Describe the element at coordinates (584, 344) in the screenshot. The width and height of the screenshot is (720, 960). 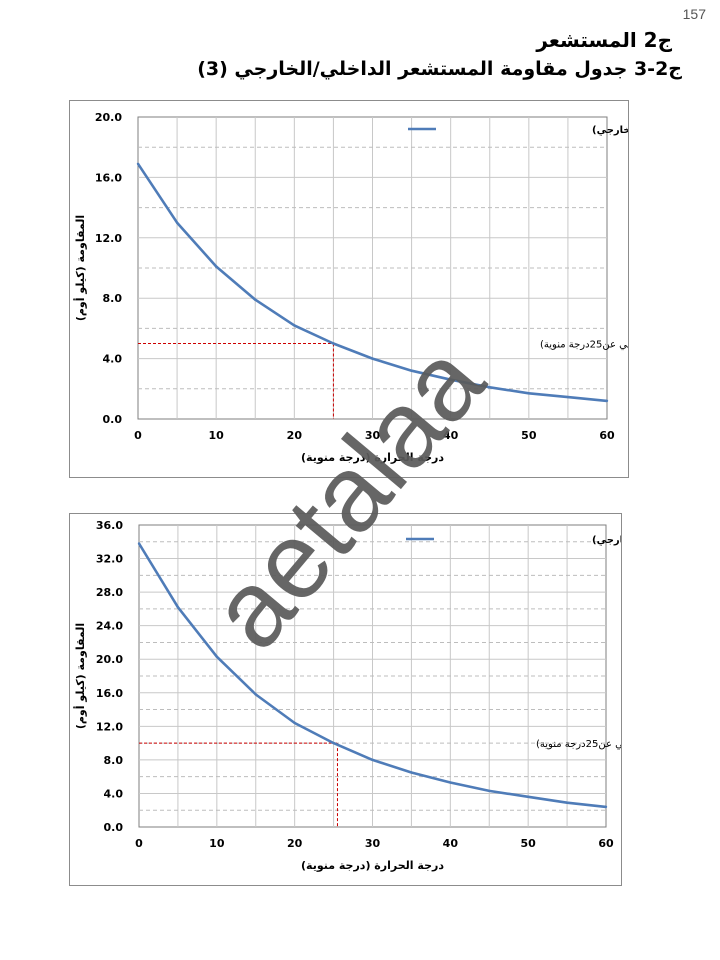
I see `annotation-label: 5 كيلو أوم (قياسي عن25درجة منوية)` at that location.